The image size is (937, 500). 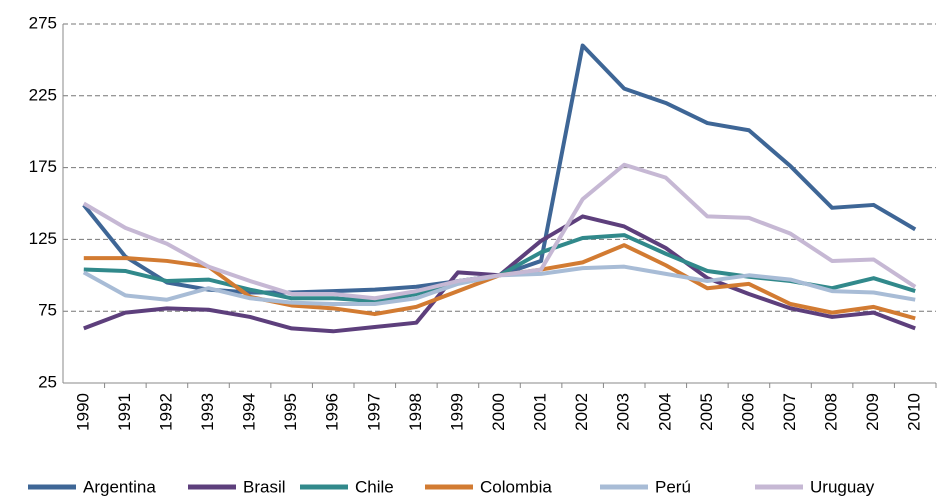 I want to click on y-tick-label: 175, so click(x=43, y=166).